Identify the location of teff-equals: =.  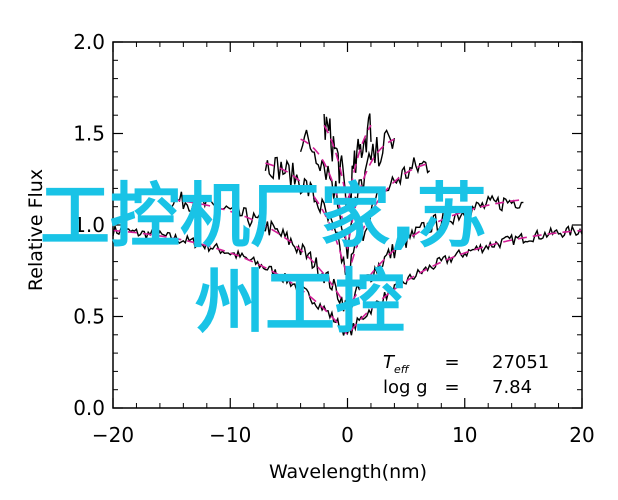
(451, 362).